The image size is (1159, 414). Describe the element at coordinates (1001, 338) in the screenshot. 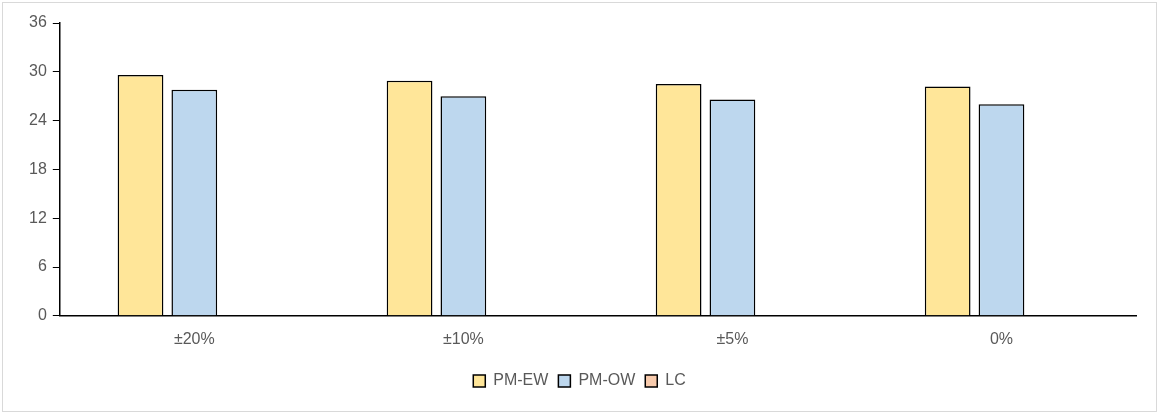

I see `x-tick-label: 0%` at that location.